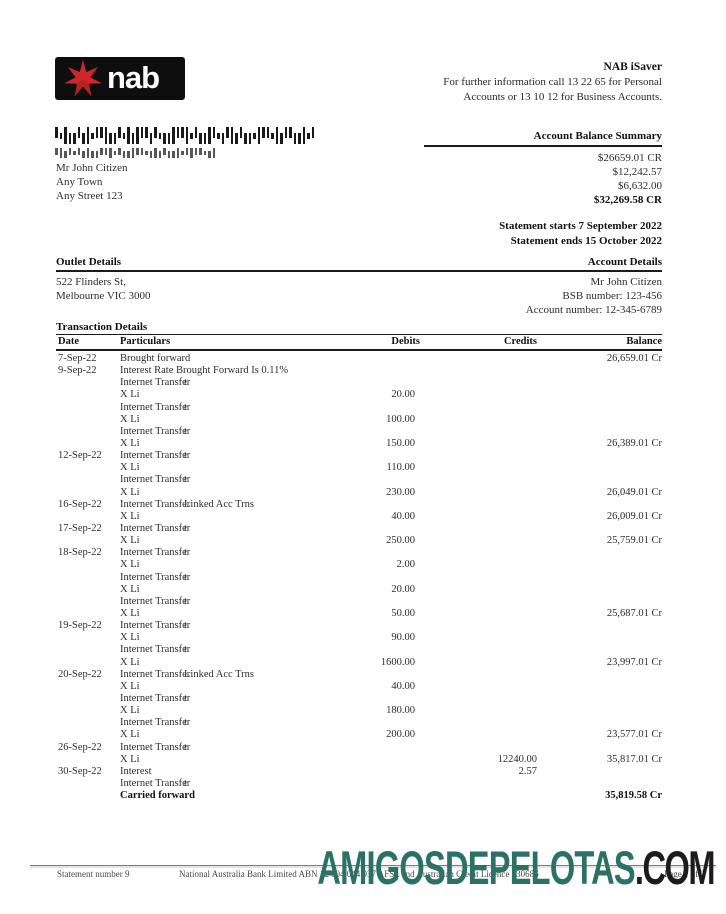 The width and height of the screenshot is (726, 914). I want to click on outlet-address-line2: Melbourne VIC 3000, so click(103, 296).